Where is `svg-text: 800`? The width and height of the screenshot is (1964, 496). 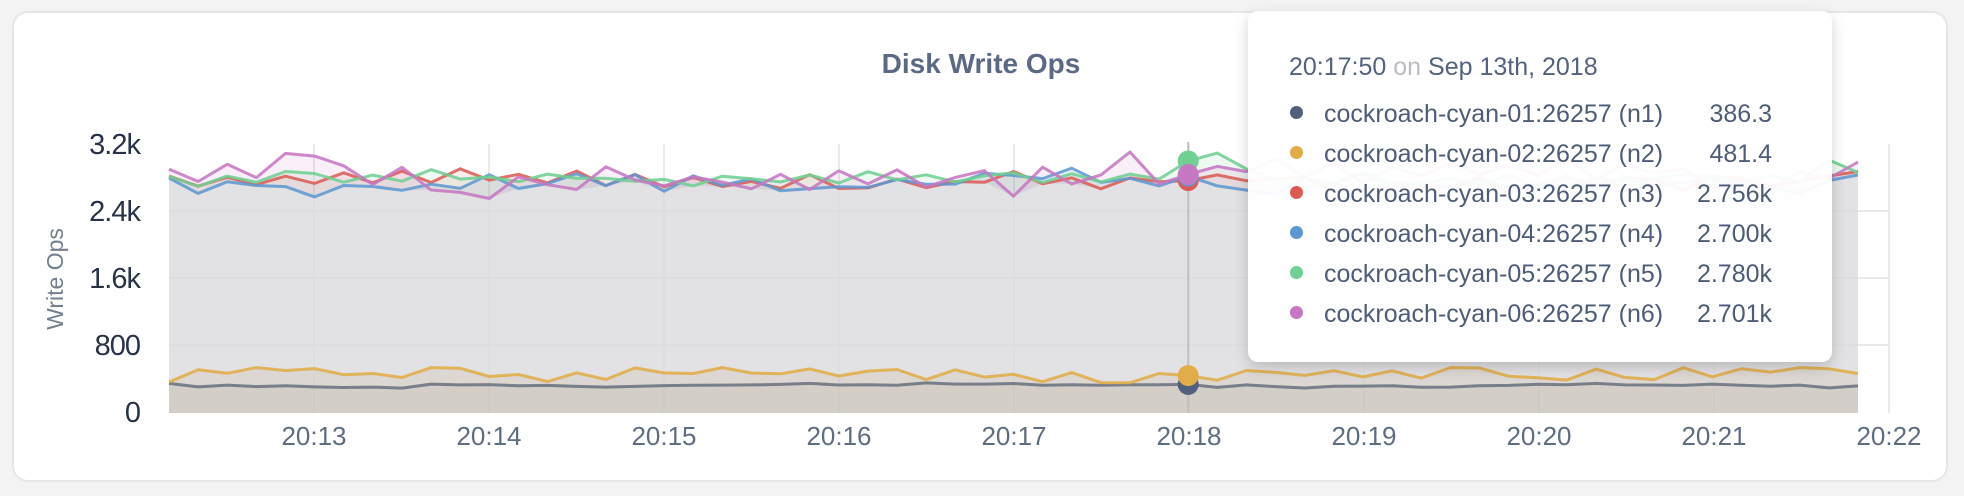
svg-text: 800 is located at coordinates (117, 346).